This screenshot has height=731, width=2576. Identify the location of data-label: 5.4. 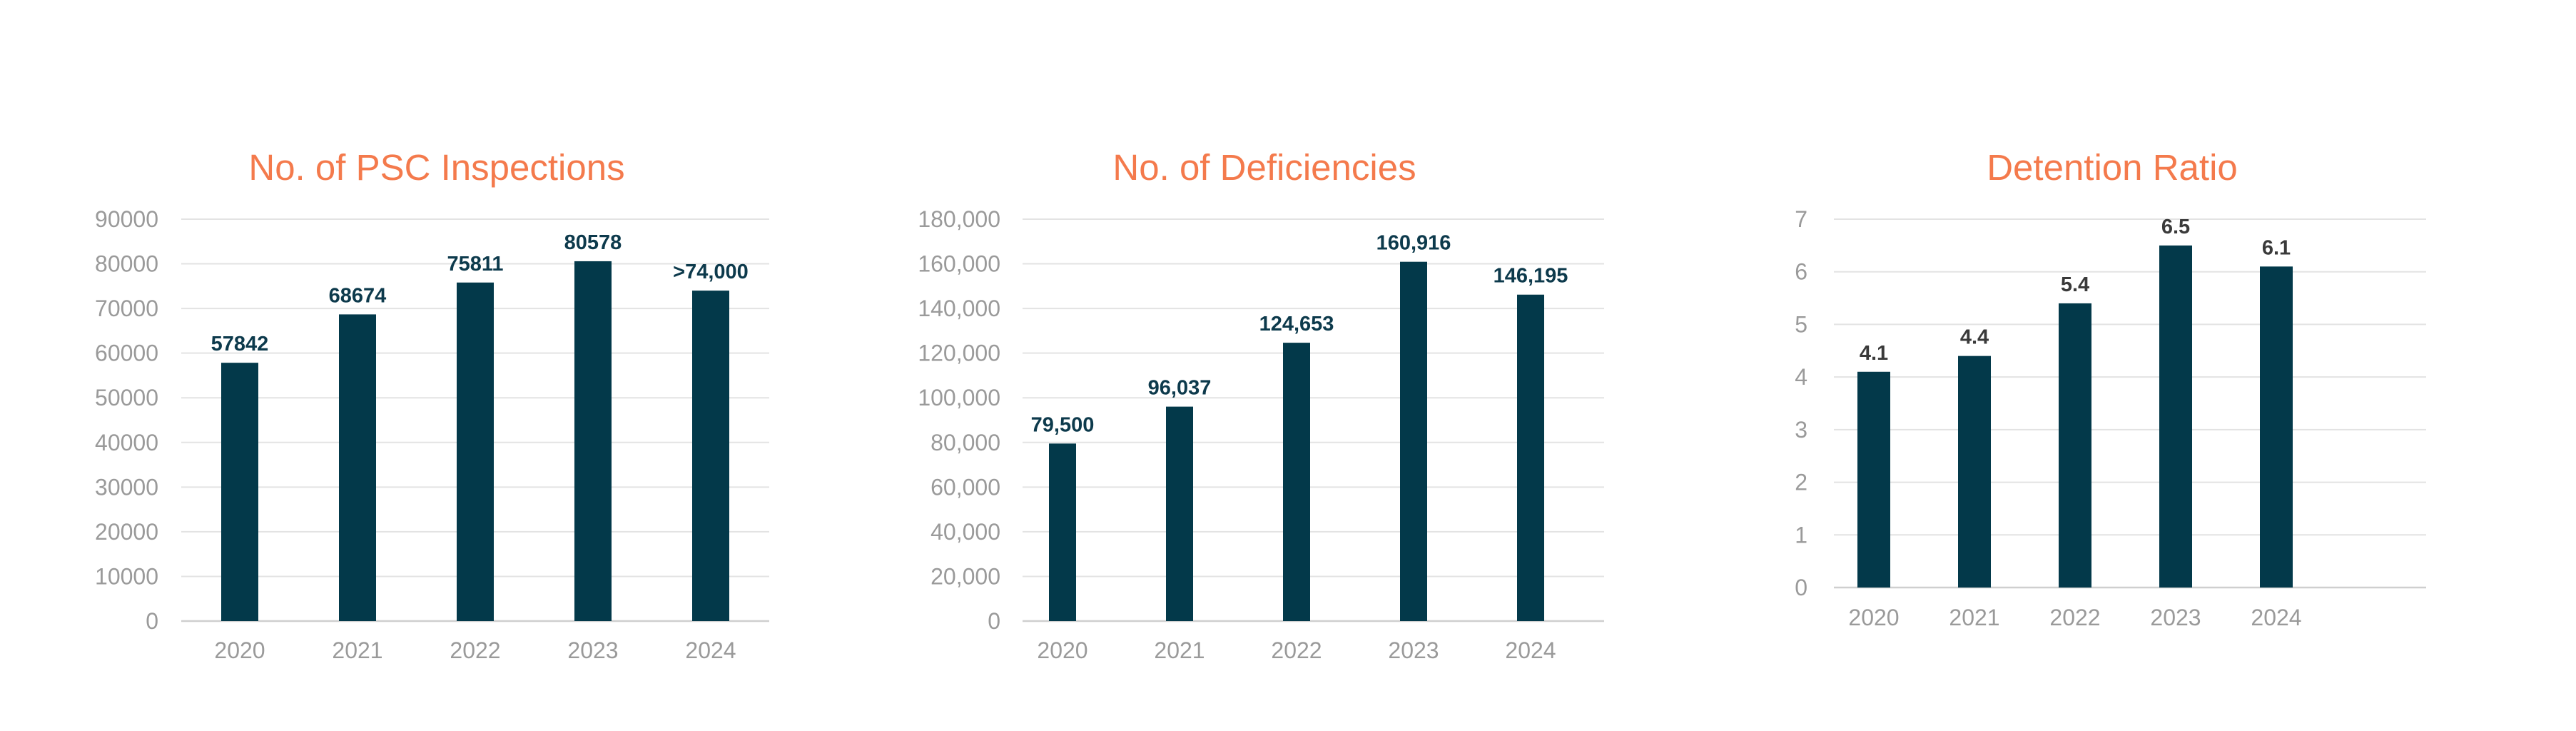
(2075, 284).